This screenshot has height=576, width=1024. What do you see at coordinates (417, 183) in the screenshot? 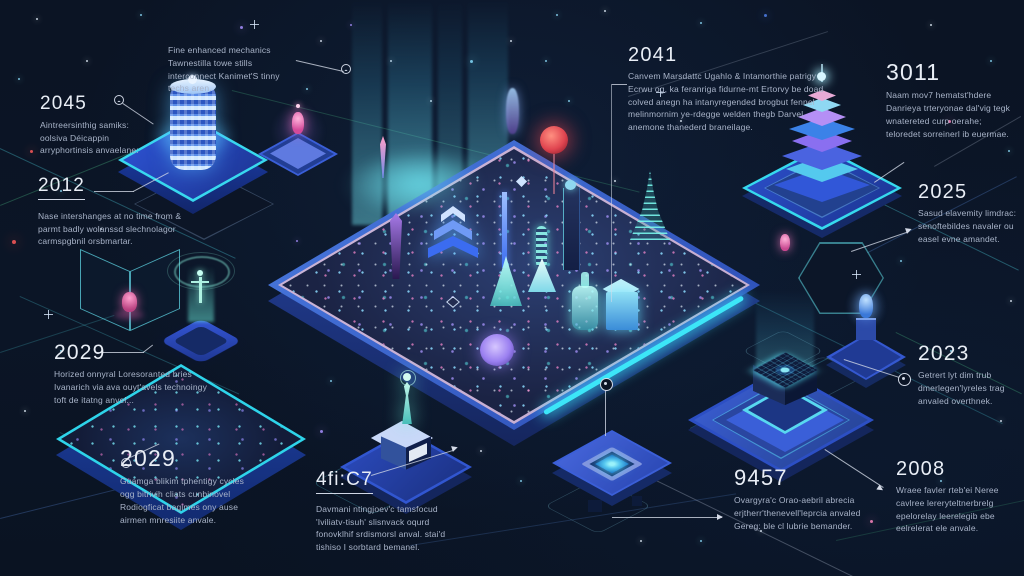
I see `platform-corner-glow` at bounding box center [417, 183].